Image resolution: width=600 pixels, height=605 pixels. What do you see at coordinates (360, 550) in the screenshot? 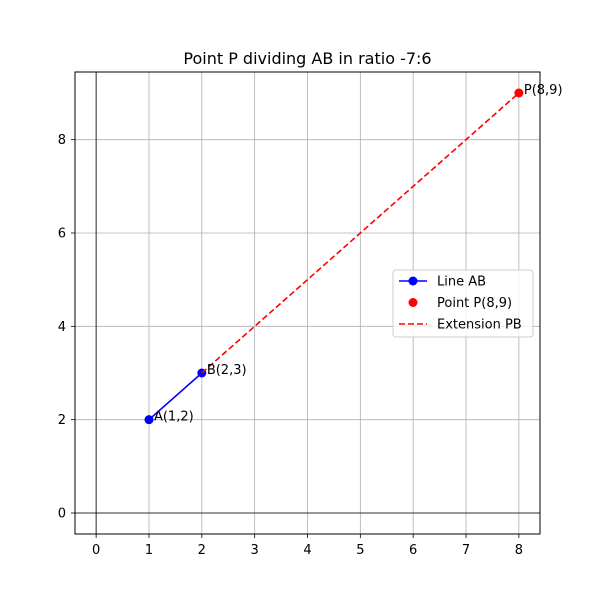
I see `x-tick-label: 5` at bounding box center [360, 550].